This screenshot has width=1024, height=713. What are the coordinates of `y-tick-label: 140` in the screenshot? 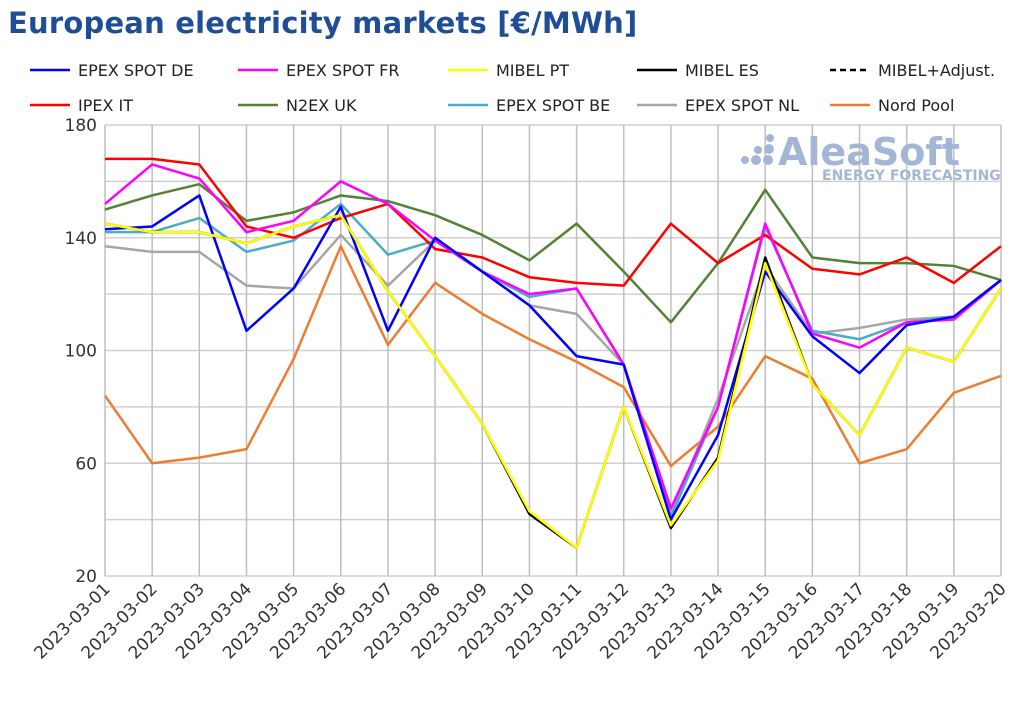 It's located at (81, 239).